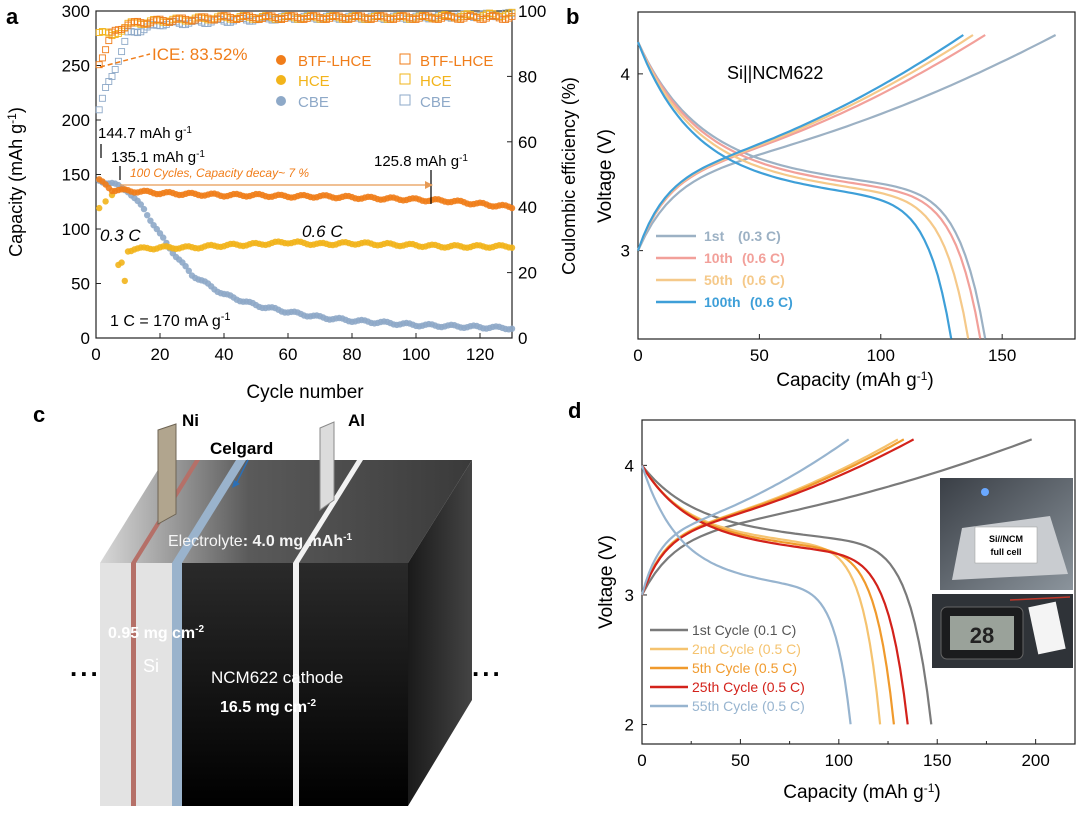  Describe the element at coordinates (809, 190) in the screenshot. I see `discharge-curve-10th` at that location.